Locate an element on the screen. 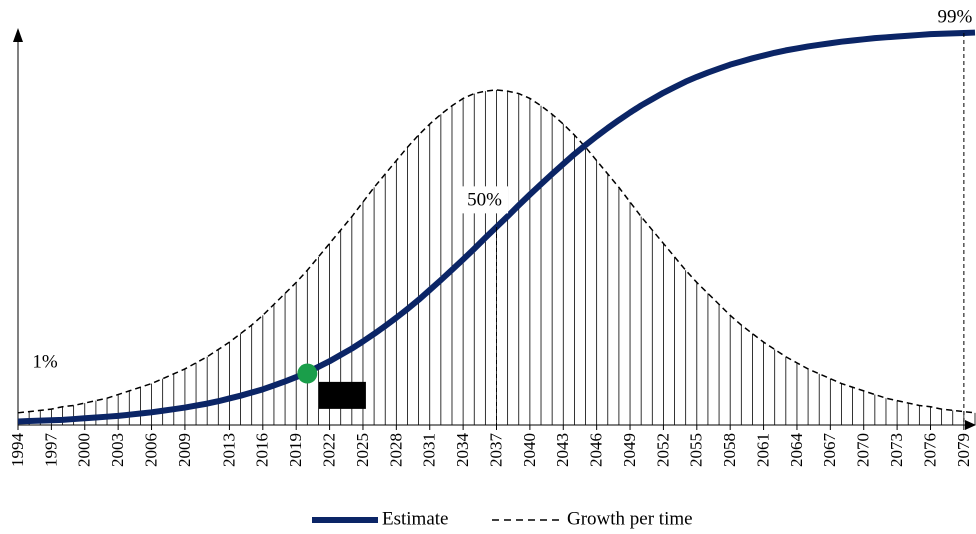  x-tick-label: 2073 is located at coordinates (896, 450).